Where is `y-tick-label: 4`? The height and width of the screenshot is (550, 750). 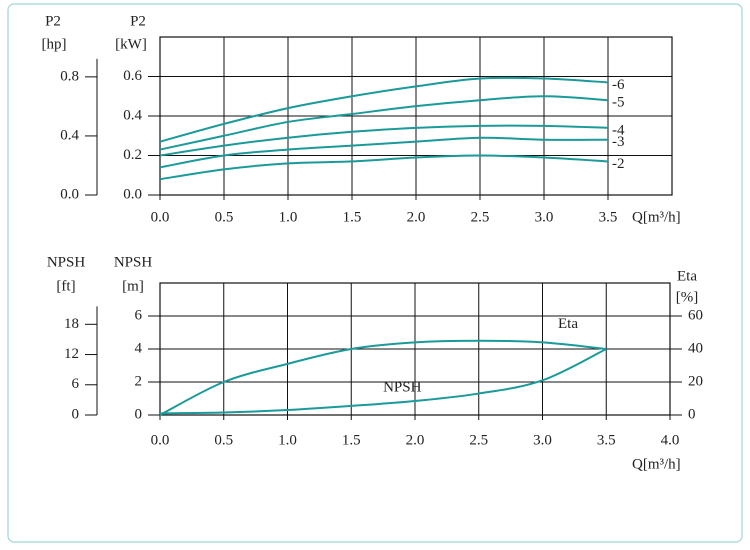 y-tick-label: 4 is located at coordinates (139, 348).